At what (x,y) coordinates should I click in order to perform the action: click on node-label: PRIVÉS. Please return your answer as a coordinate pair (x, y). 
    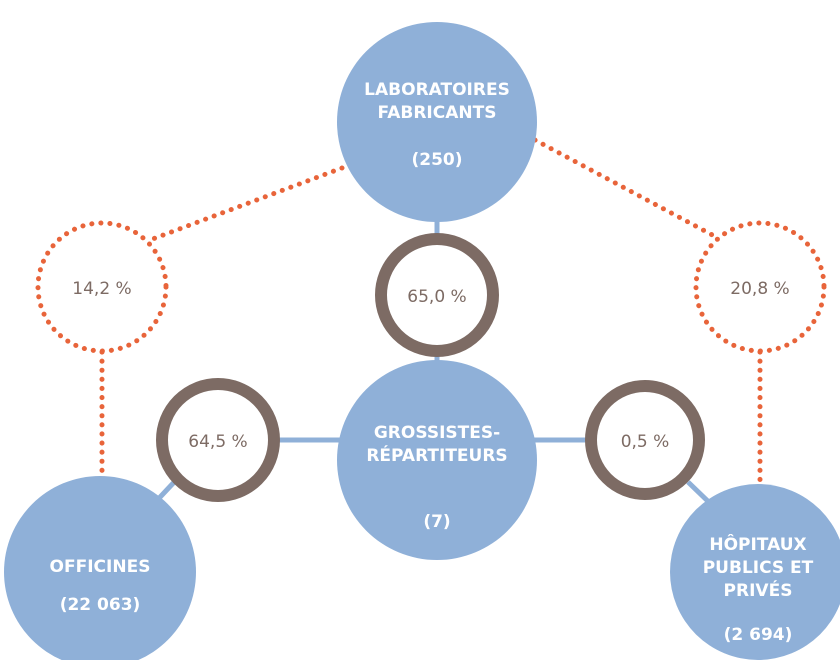
    Looking at the image, I should click on (758, 590).